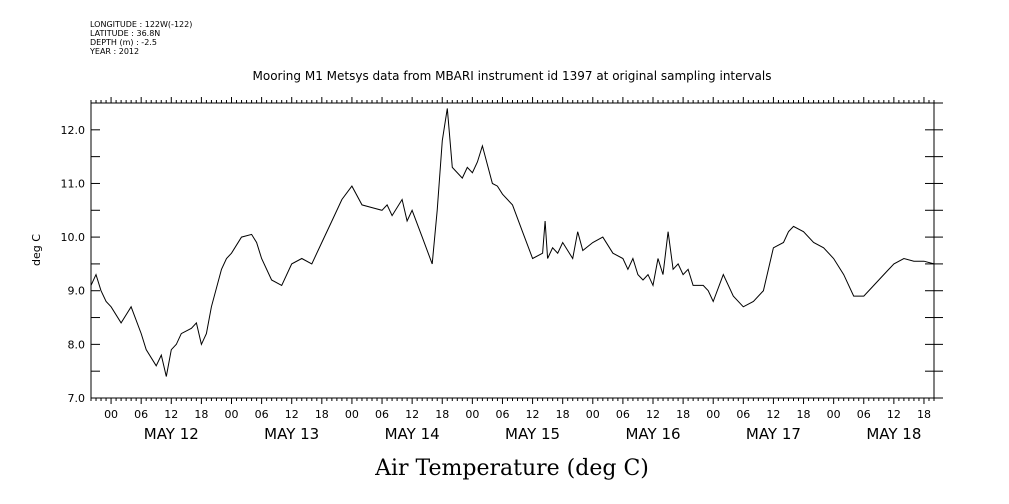 The width and height of the screenshot is (1009, 504). What do you see at coordinates (171, 434) in the screenshot?
I see `x-day-label: MAY 12` at bounding box center [171, 434].